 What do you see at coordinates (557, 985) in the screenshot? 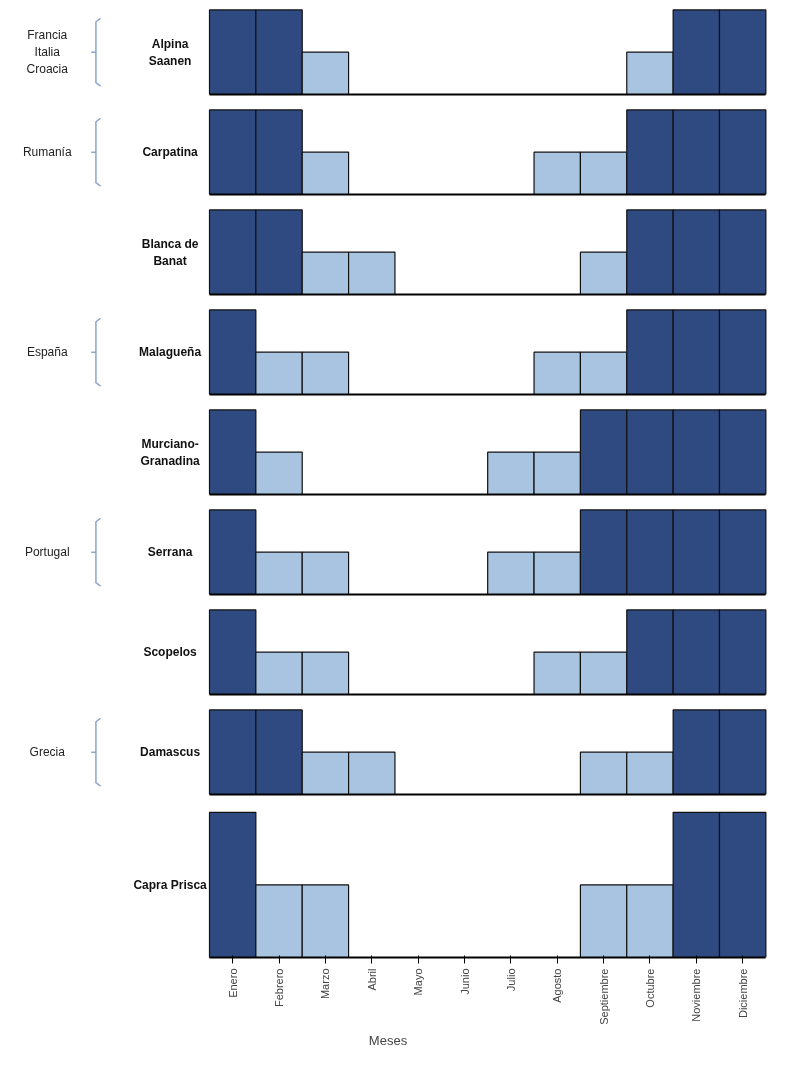
I see `x-tick-label: Agosto` at bounding box center [557, 985].